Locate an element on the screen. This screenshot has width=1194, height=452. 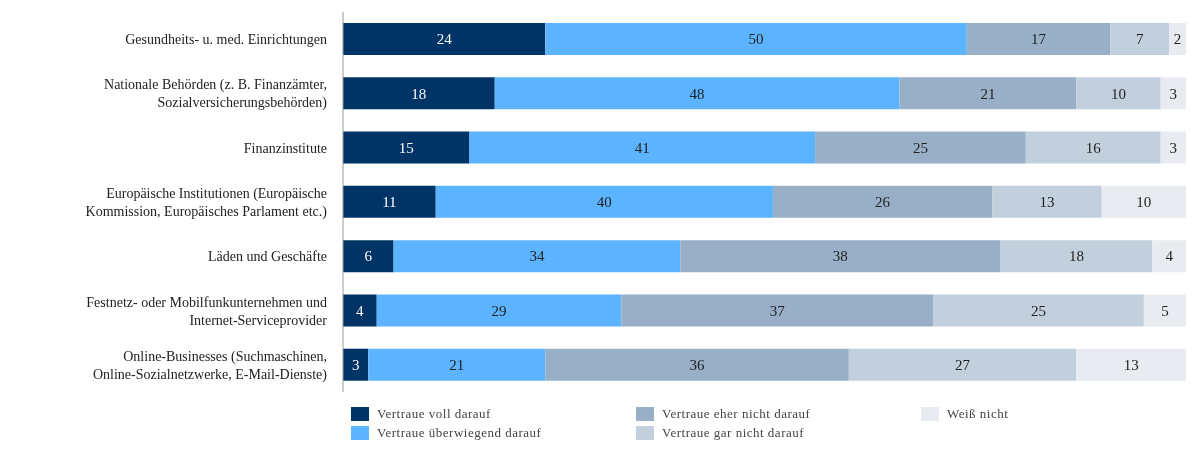
data-label: 41 is located at coordinates (642, 147).